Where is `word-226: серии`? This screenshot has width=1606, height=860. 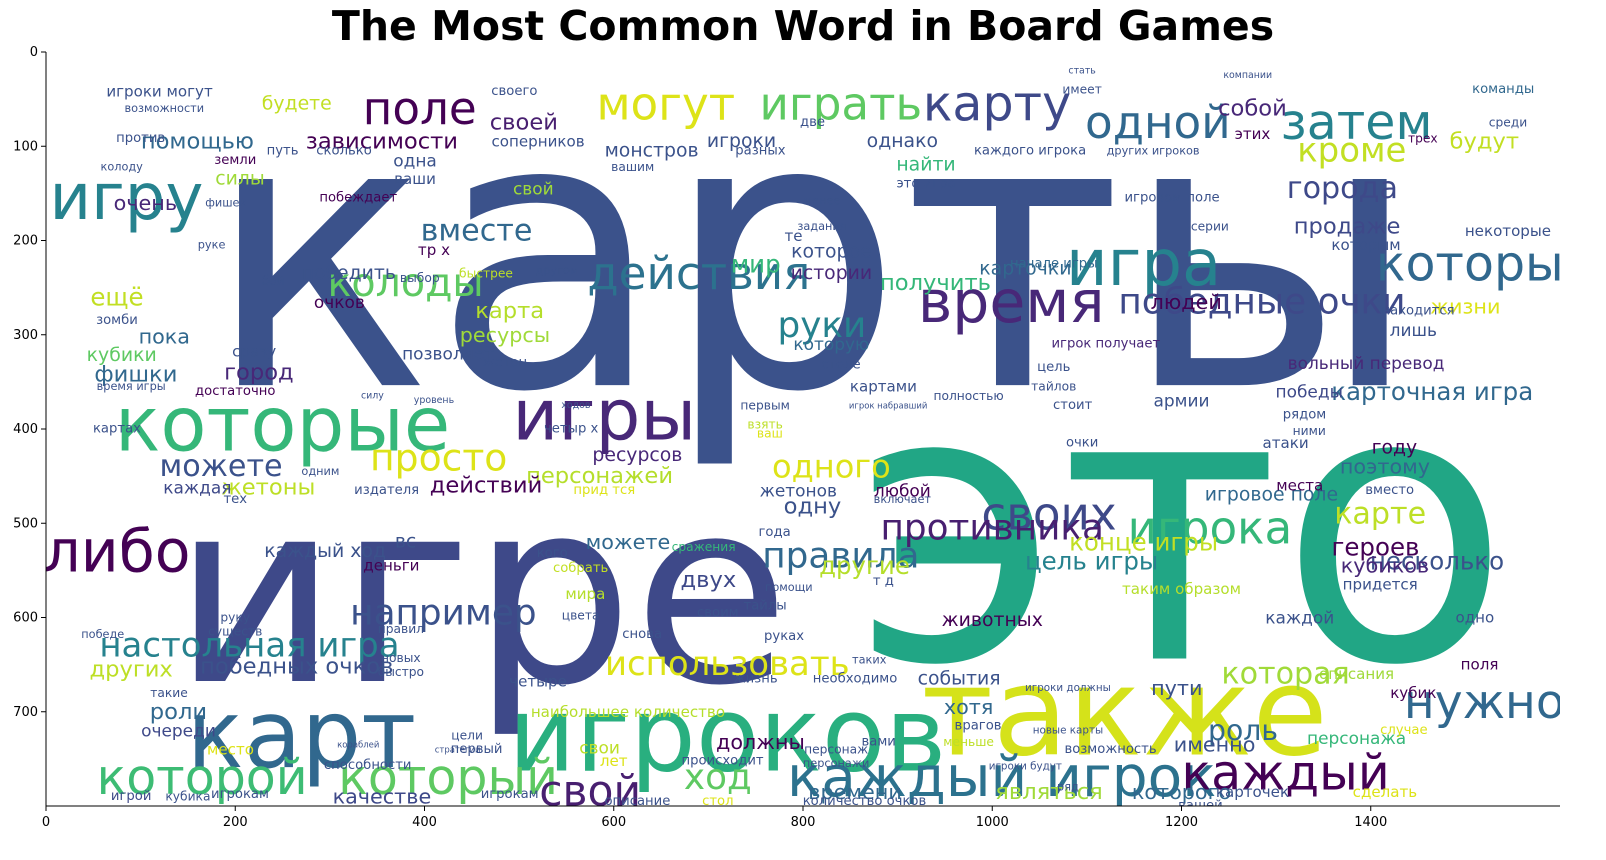
word-226: серии is located at coordinates (1210, 226).